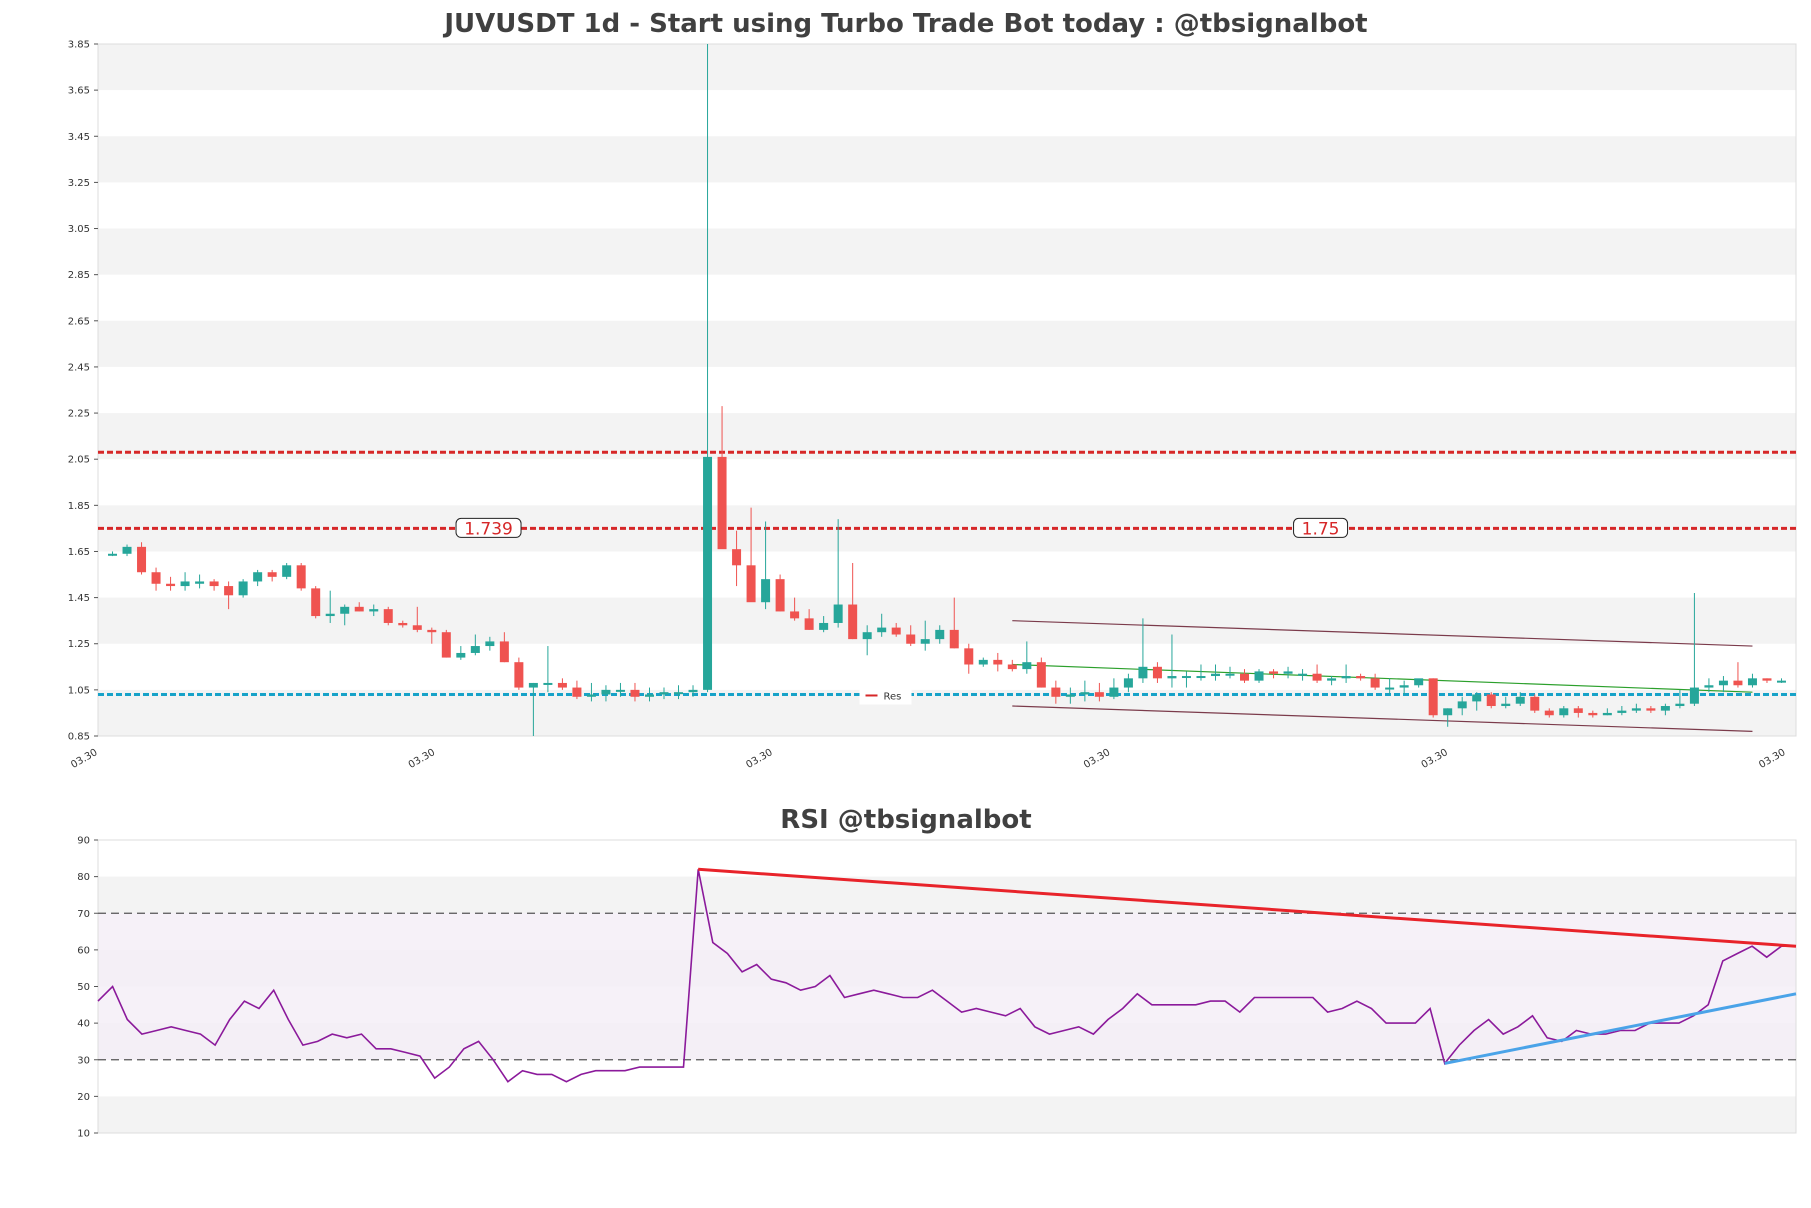 This screenshot has height=1208, width=1811. Describe the element at coordinates (79, 598) in the screenshot. I see `y-tick-label: 1.45` at that location.